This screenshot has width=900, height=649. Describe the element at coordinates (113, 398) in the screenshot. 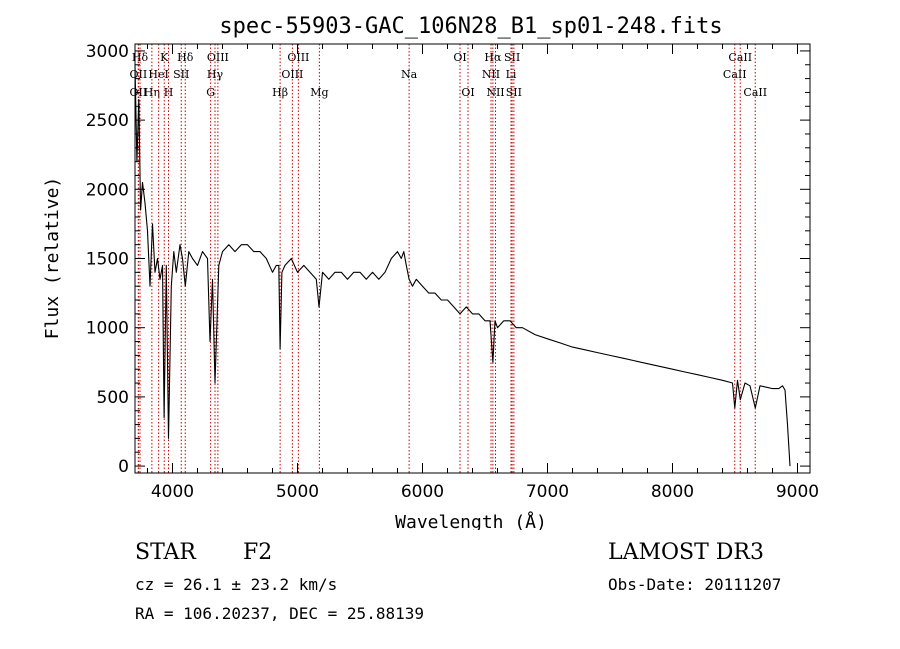

I see `y-tick-label-1: 500` at that location.